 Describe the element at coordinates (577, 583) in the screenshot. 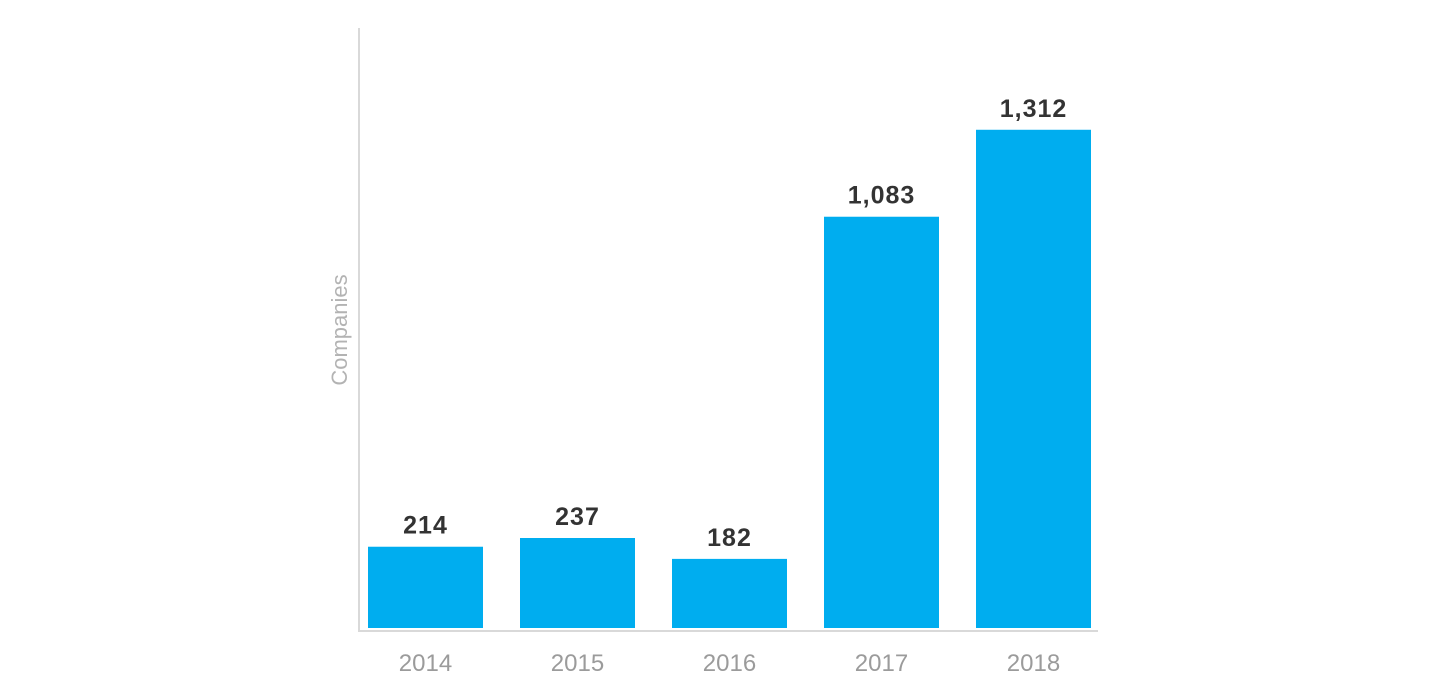

I see `bar-2015` at that location.